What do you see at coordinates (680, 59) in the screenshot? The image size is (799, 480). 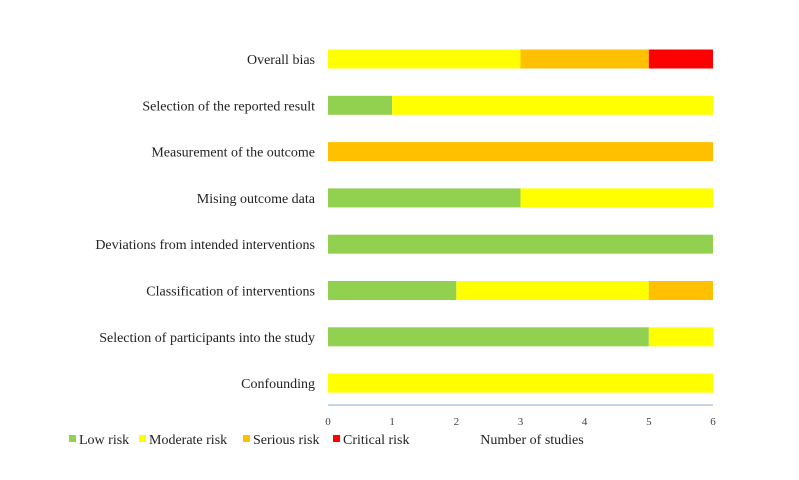 I see `bar-segment-critical-risk` at bounding box center [680, 59].